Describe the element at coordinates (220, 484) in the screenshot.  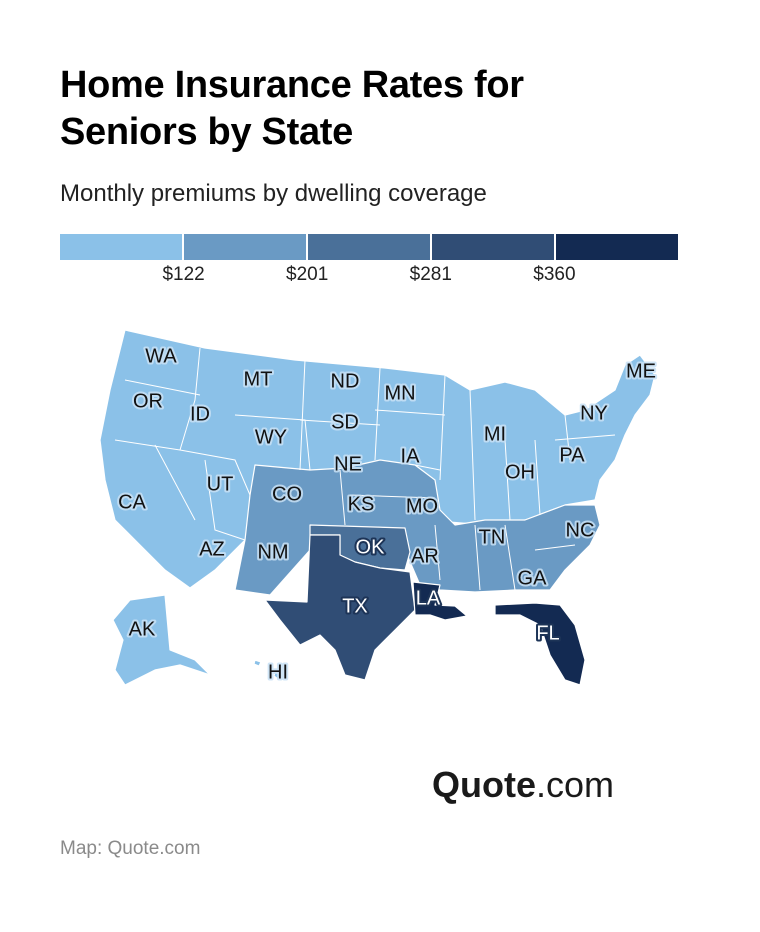
I see `state-label-ut: UT` at that location.